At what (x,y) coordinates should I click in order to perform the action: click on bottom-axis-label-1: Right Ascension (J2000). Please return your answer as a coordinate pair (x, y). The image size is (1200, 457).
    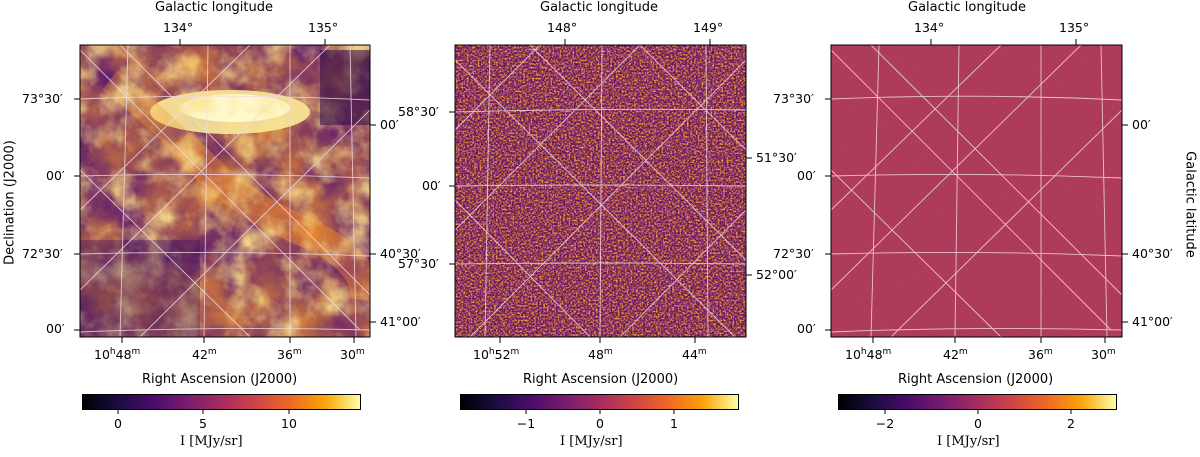
    Looking at the image, I should click on (220, 379).